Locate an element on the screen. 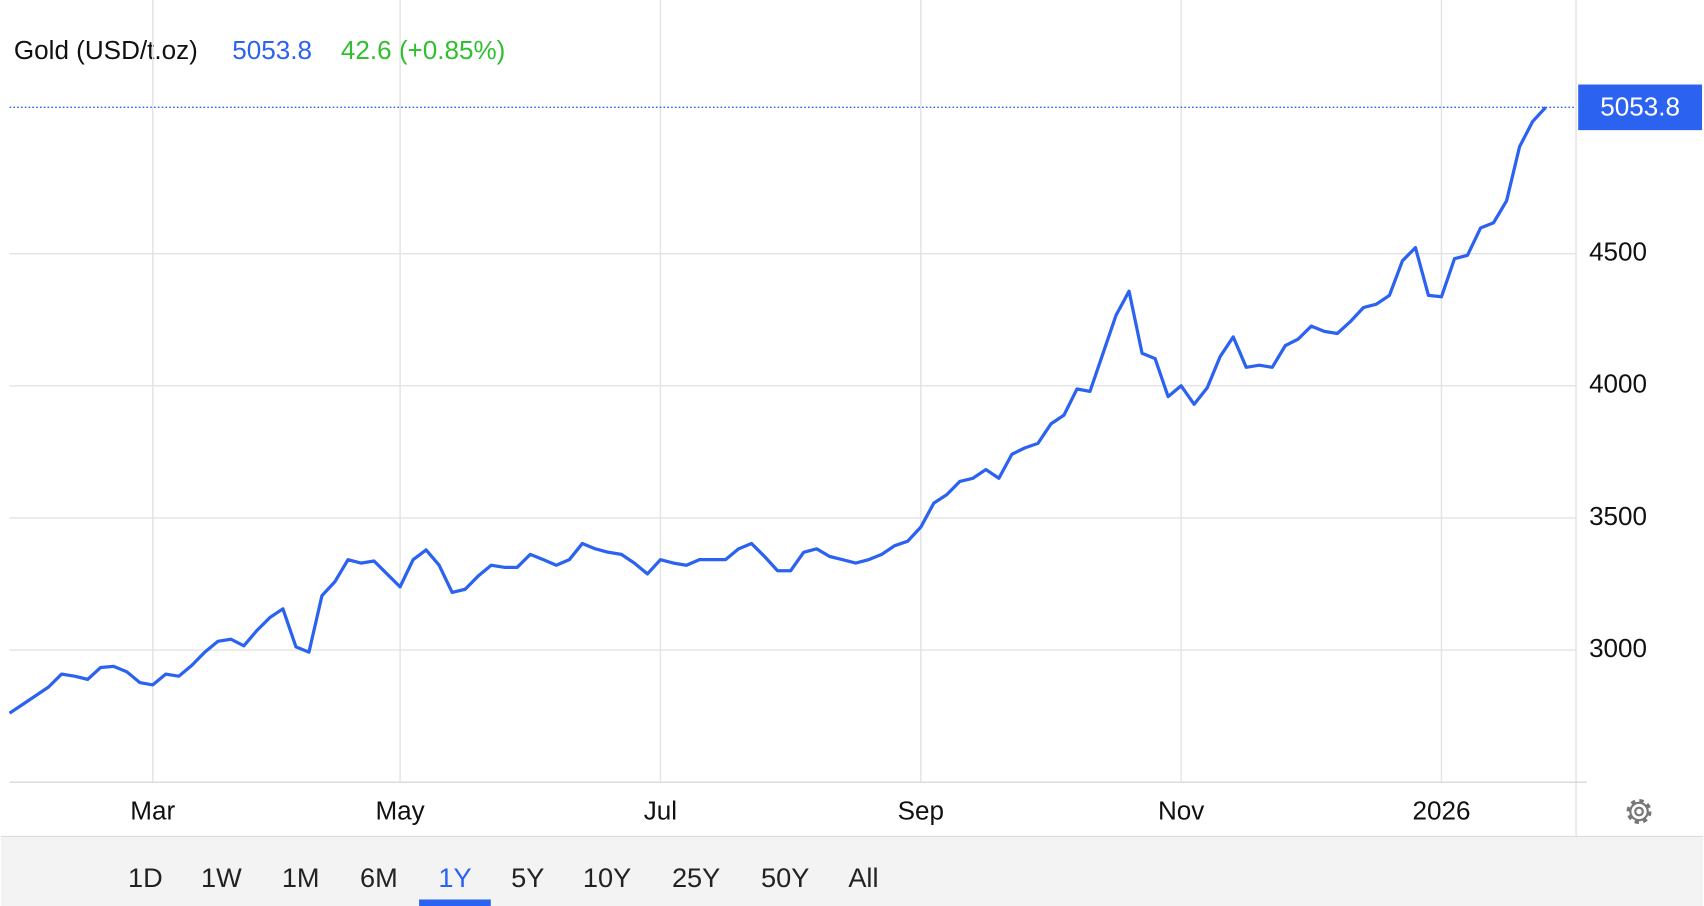 Image resolution: width=1704 pixels, height=906 pixels. header-price: 5053.8 is located at coordinates (272, 50).